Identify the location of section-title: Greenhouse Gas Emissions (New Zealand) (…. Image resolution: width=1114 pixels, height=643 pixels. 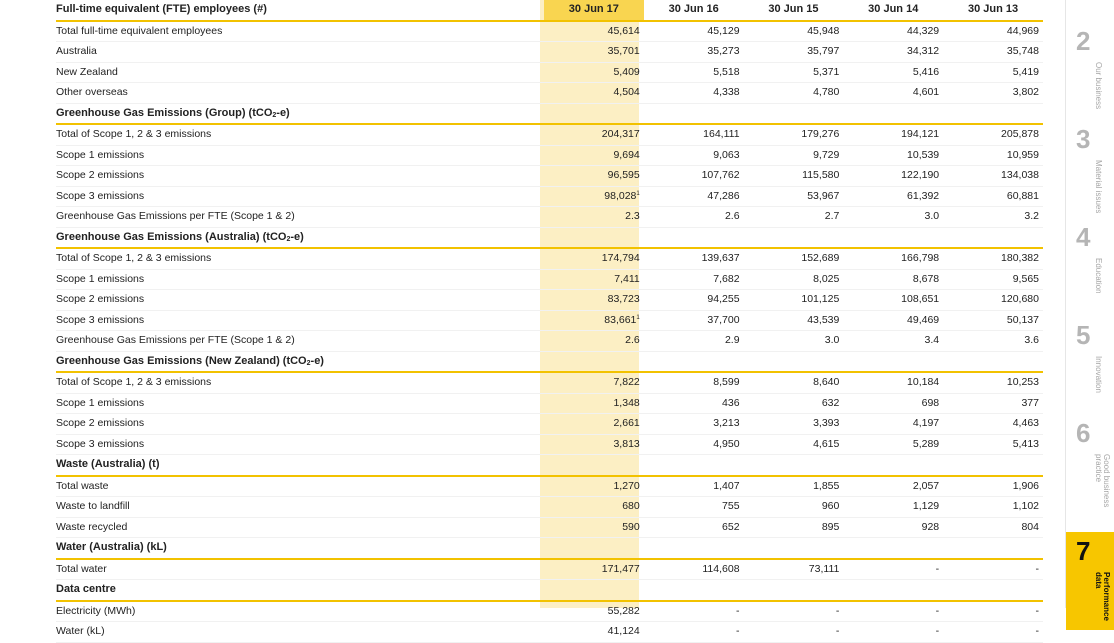
(300, 362).